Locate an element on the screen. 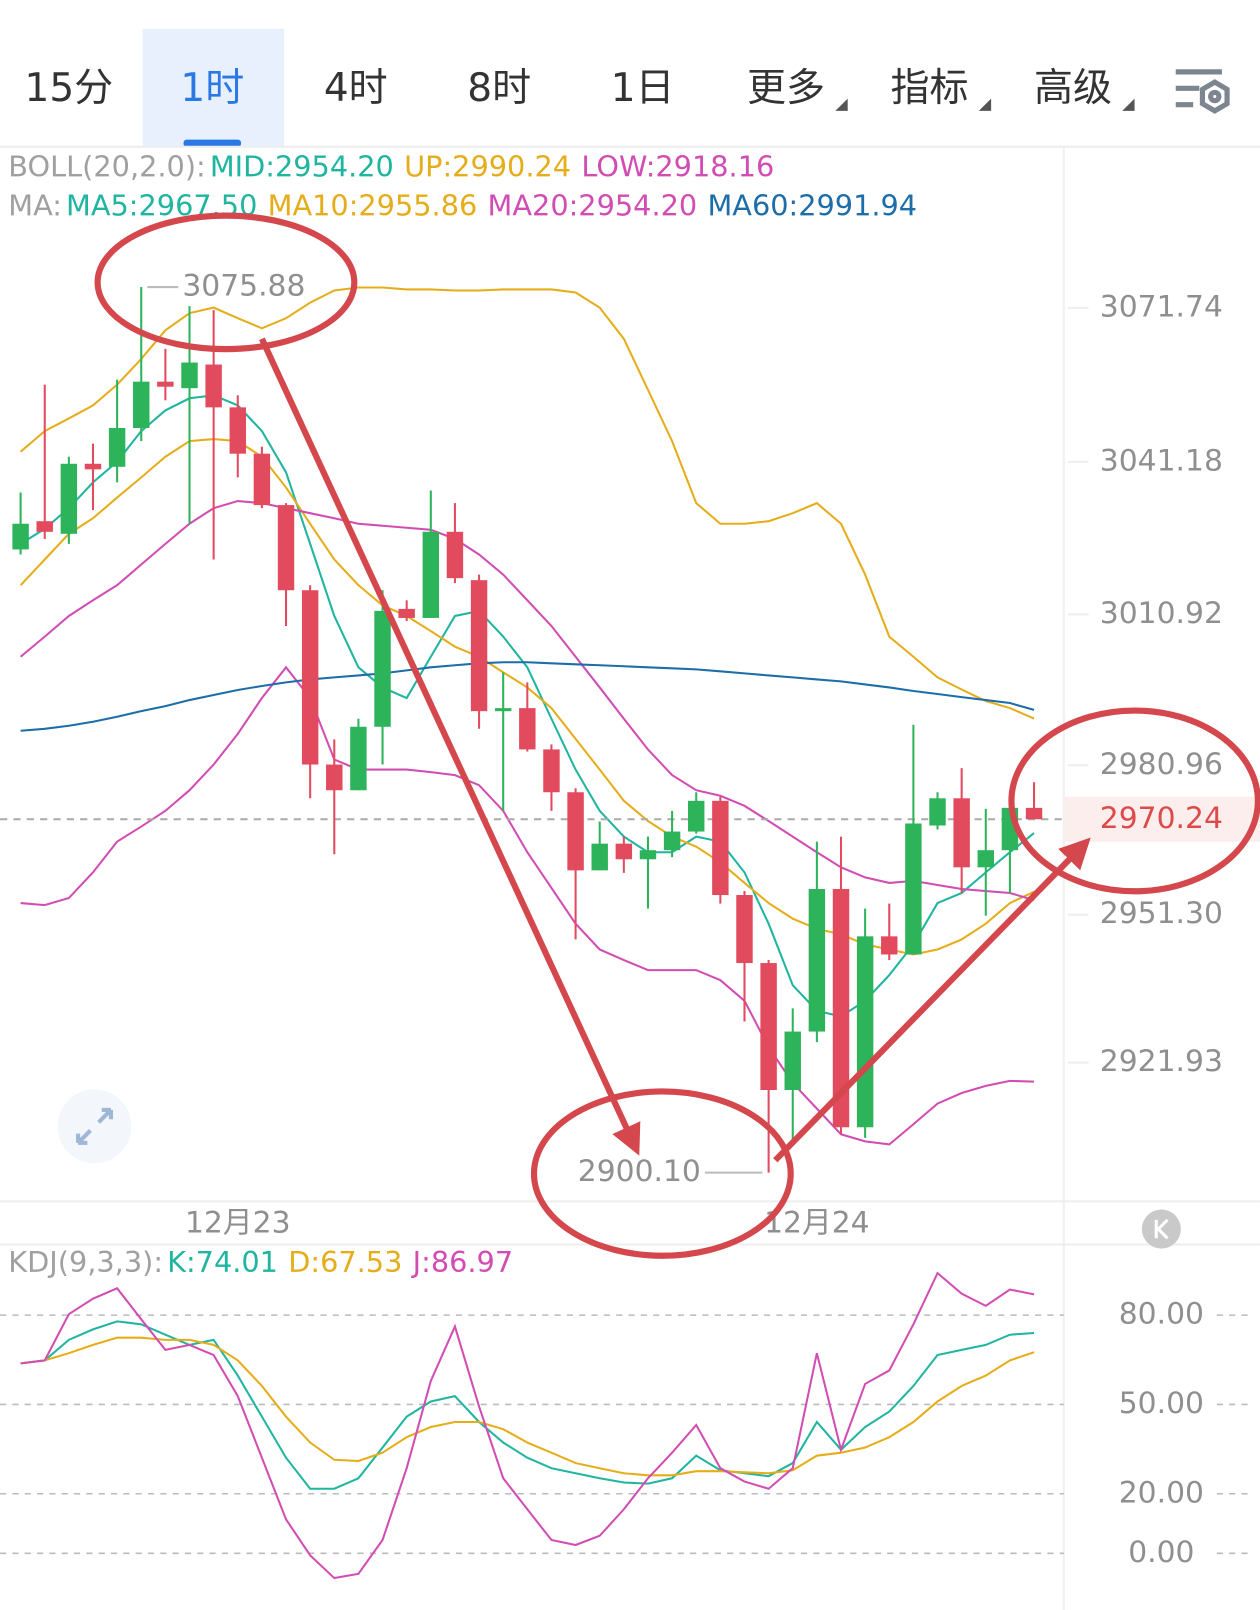  high-label: 3075.88 is located at coordinates (243, 286).